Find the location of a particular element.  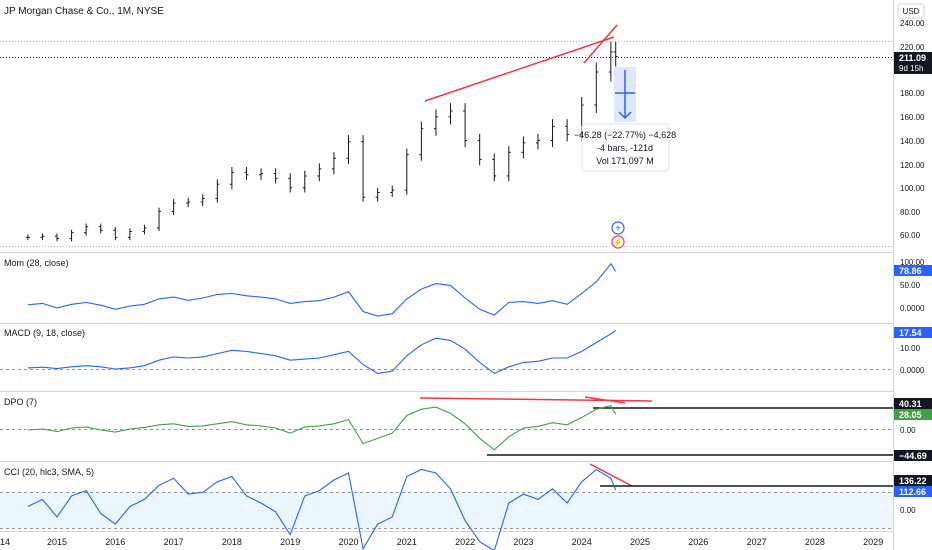

time-axis-label: 2021 is located at coordinates (407, 542).